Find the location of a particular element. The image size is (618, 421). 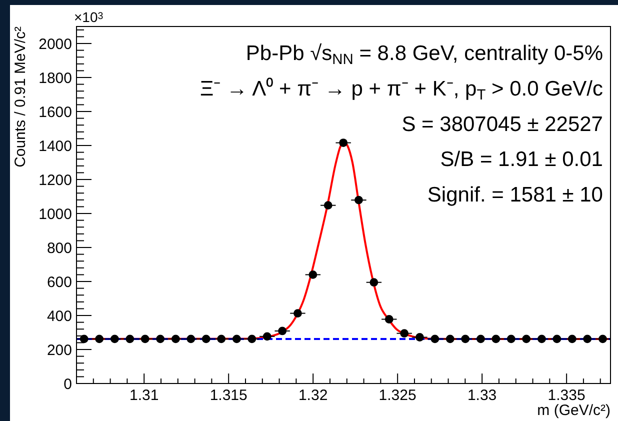

y-axis-title: Counts / 0.91 MeV/c² is located at coordinates (20, 97).